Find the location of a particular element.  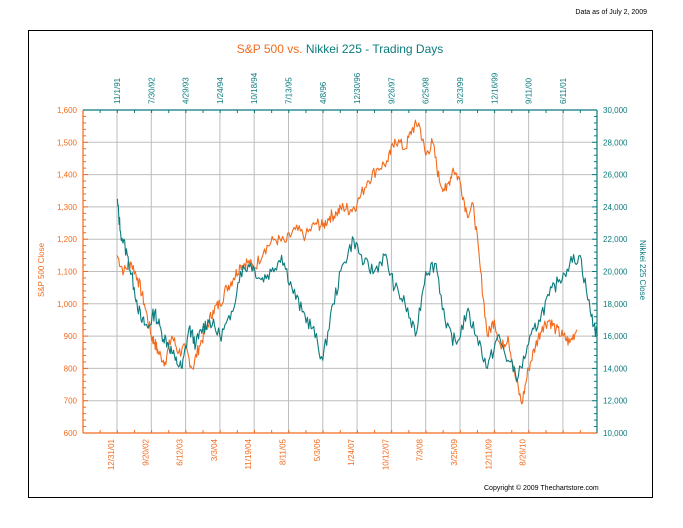

bottom-date-label: 9/20/02 is located at coordinates (145, 451).